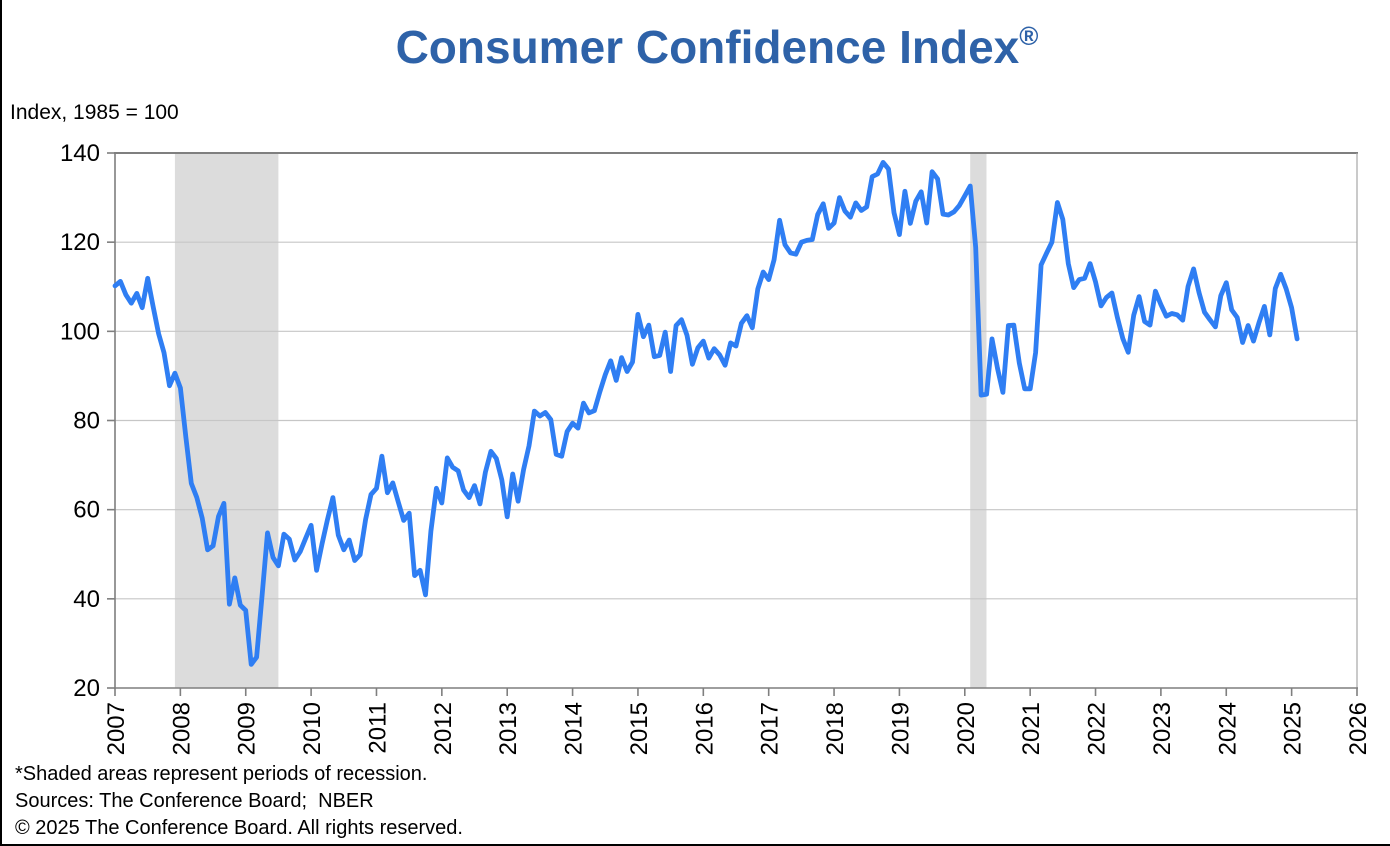  Describe the element at coordinates (1162, 728) in the screenshot. I see `x-tick-label: 2023` at that location.